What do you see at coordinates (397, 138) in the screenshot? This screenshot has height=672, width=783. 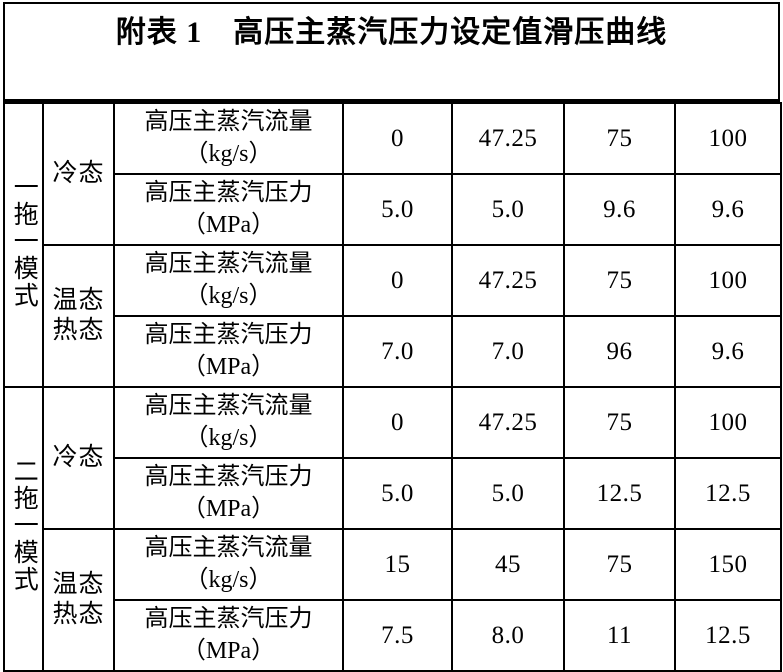 I see `value-cell: 0` at bounding box center [397, 138].